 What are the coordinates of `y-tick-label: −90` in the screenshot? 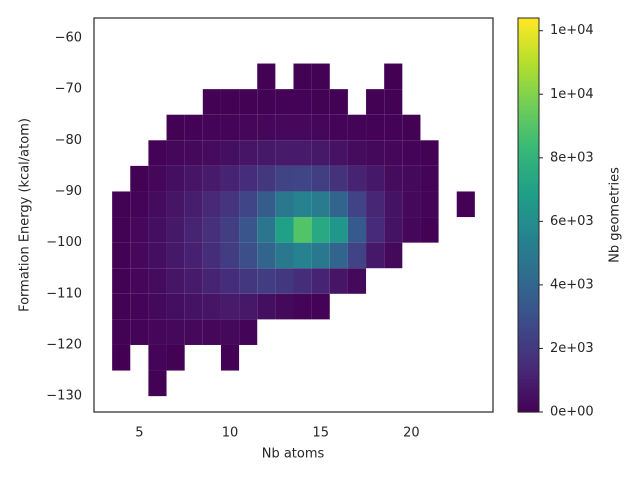 It's located at (68, 191).